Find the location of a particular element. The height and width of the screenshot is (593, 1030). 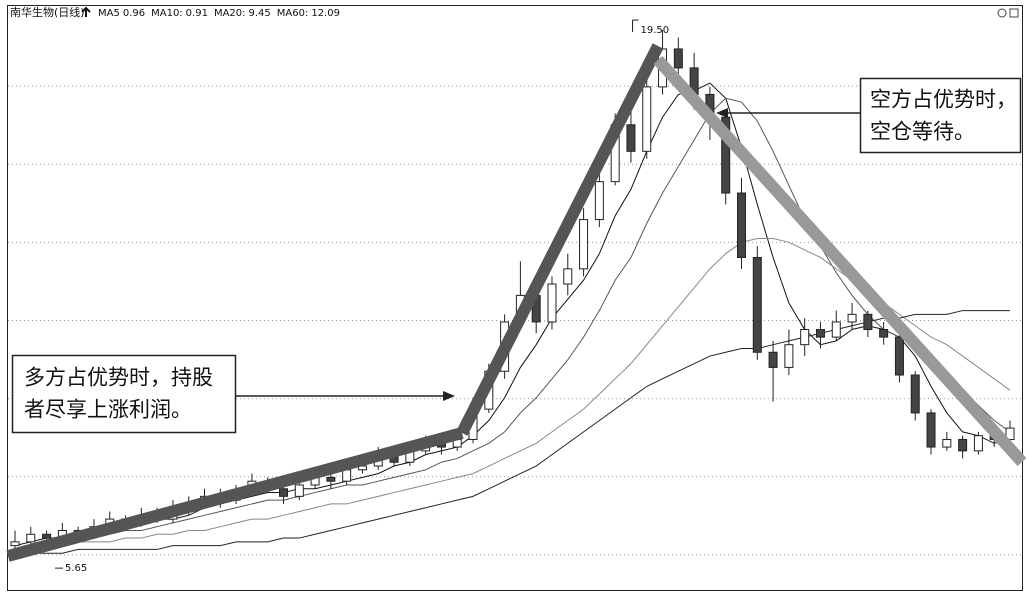

legend-arrow is located at coordinates (86, 11).